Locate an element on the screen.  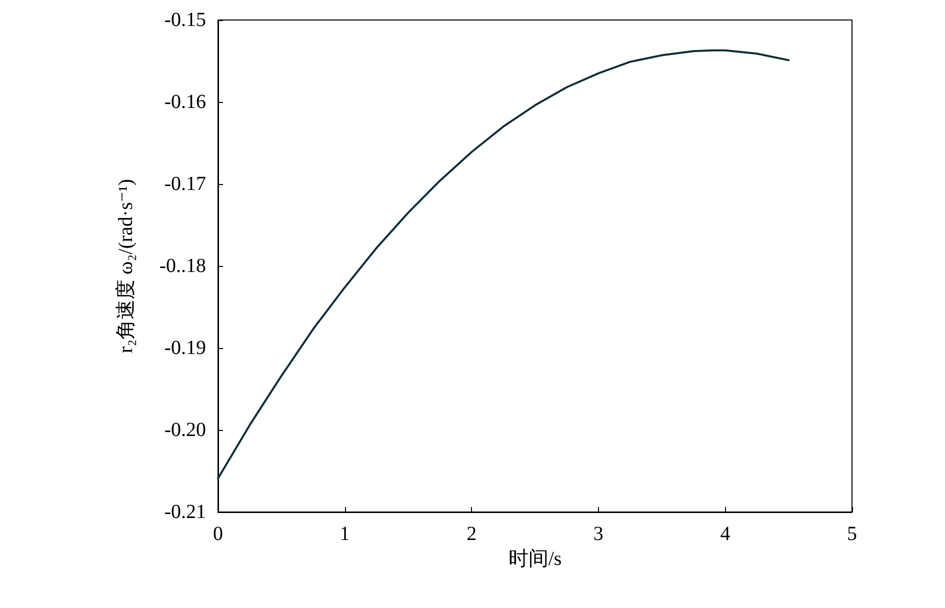
y-tick-label: -0.17 is located at coordinates (185, 184).